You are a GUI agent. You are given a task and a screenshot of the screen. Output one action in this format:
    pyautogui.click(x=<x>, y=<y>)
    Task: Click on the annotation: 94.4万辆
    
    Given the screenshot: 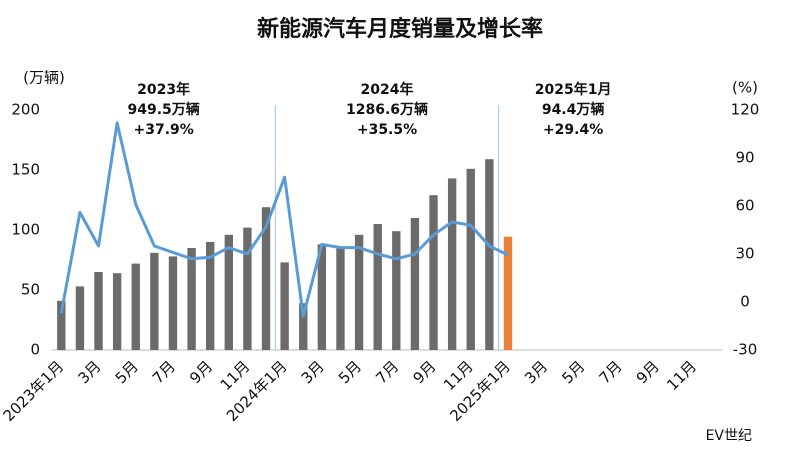 What is the action you would take?
    pyautogui.click(x=573, y=109)
    